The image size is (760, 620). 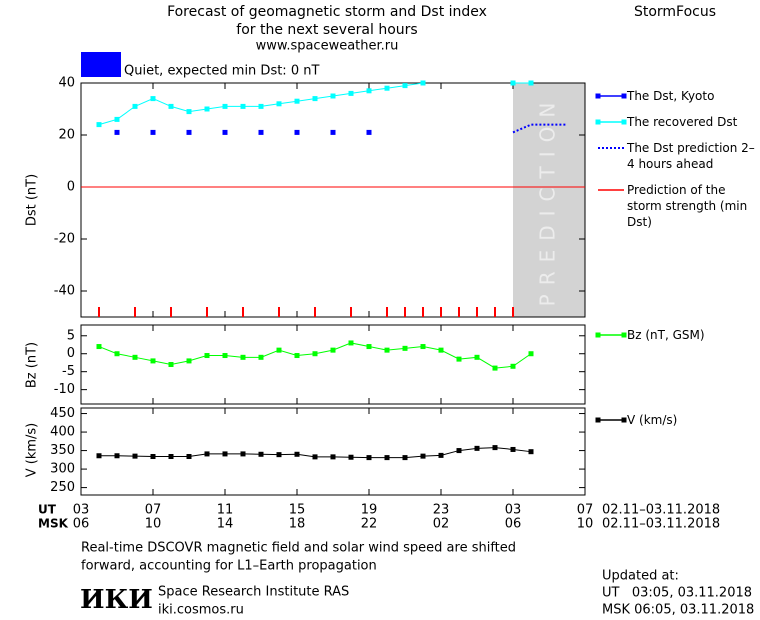 What do you see at coordinates (682, 122) in the screenshot?
I see `legend-entry: The recovered Dst` at bounding box center [682, 122].